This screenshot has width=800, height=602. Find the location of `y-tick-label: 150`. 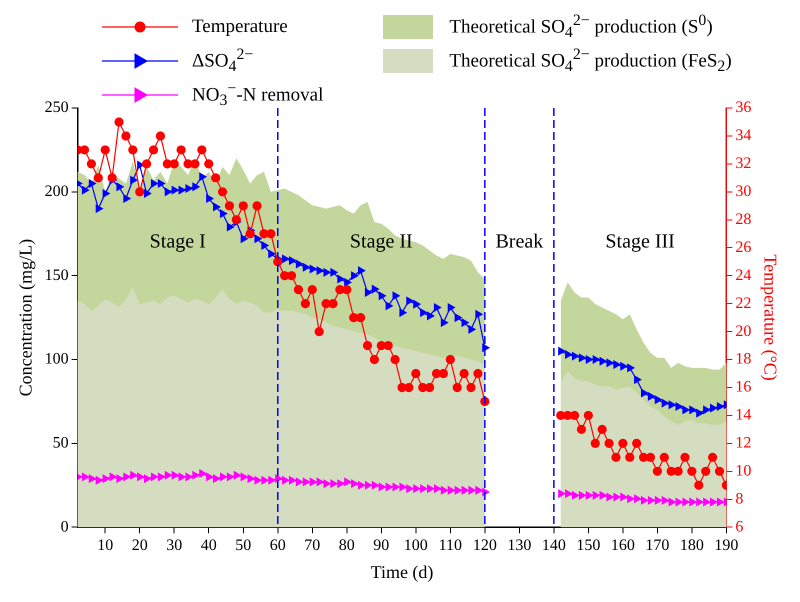

y-tick-label: 150 is located at coordinates (56, 275).